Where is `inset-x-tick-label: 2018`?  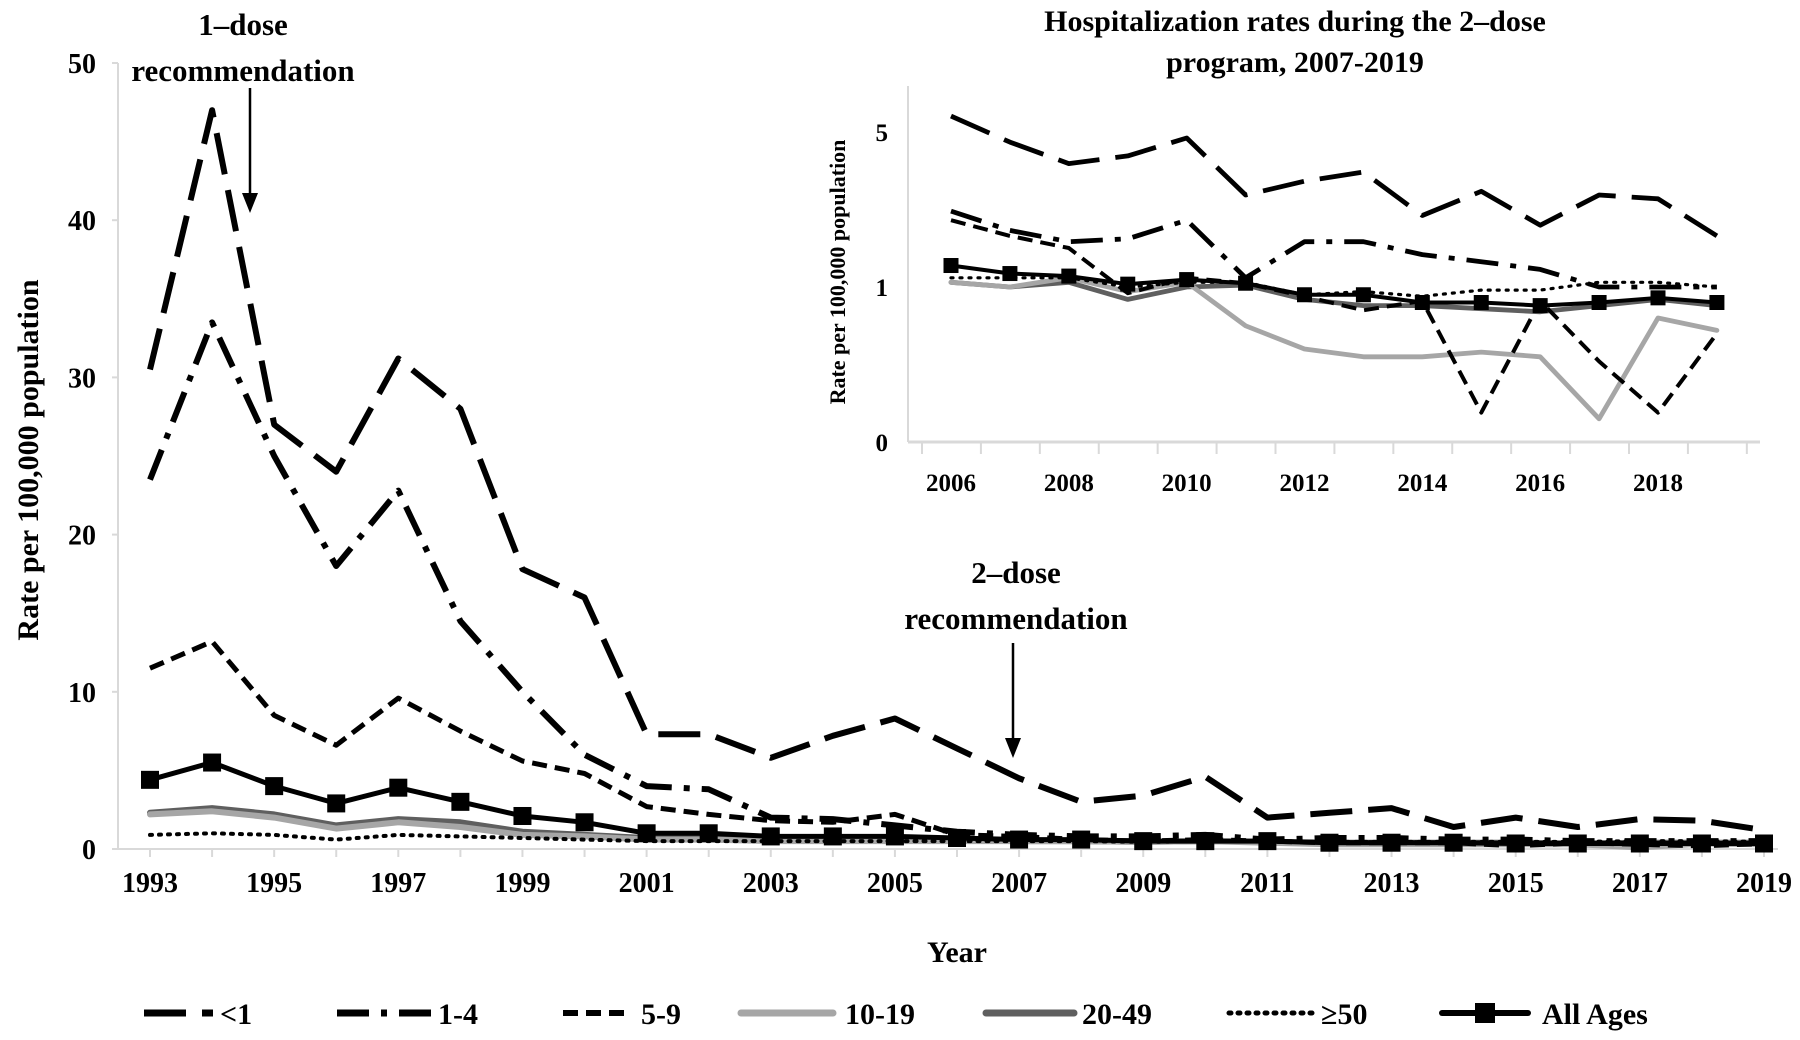 inset-x-tick-label: 2018 is located at coordinates (1658, 483).